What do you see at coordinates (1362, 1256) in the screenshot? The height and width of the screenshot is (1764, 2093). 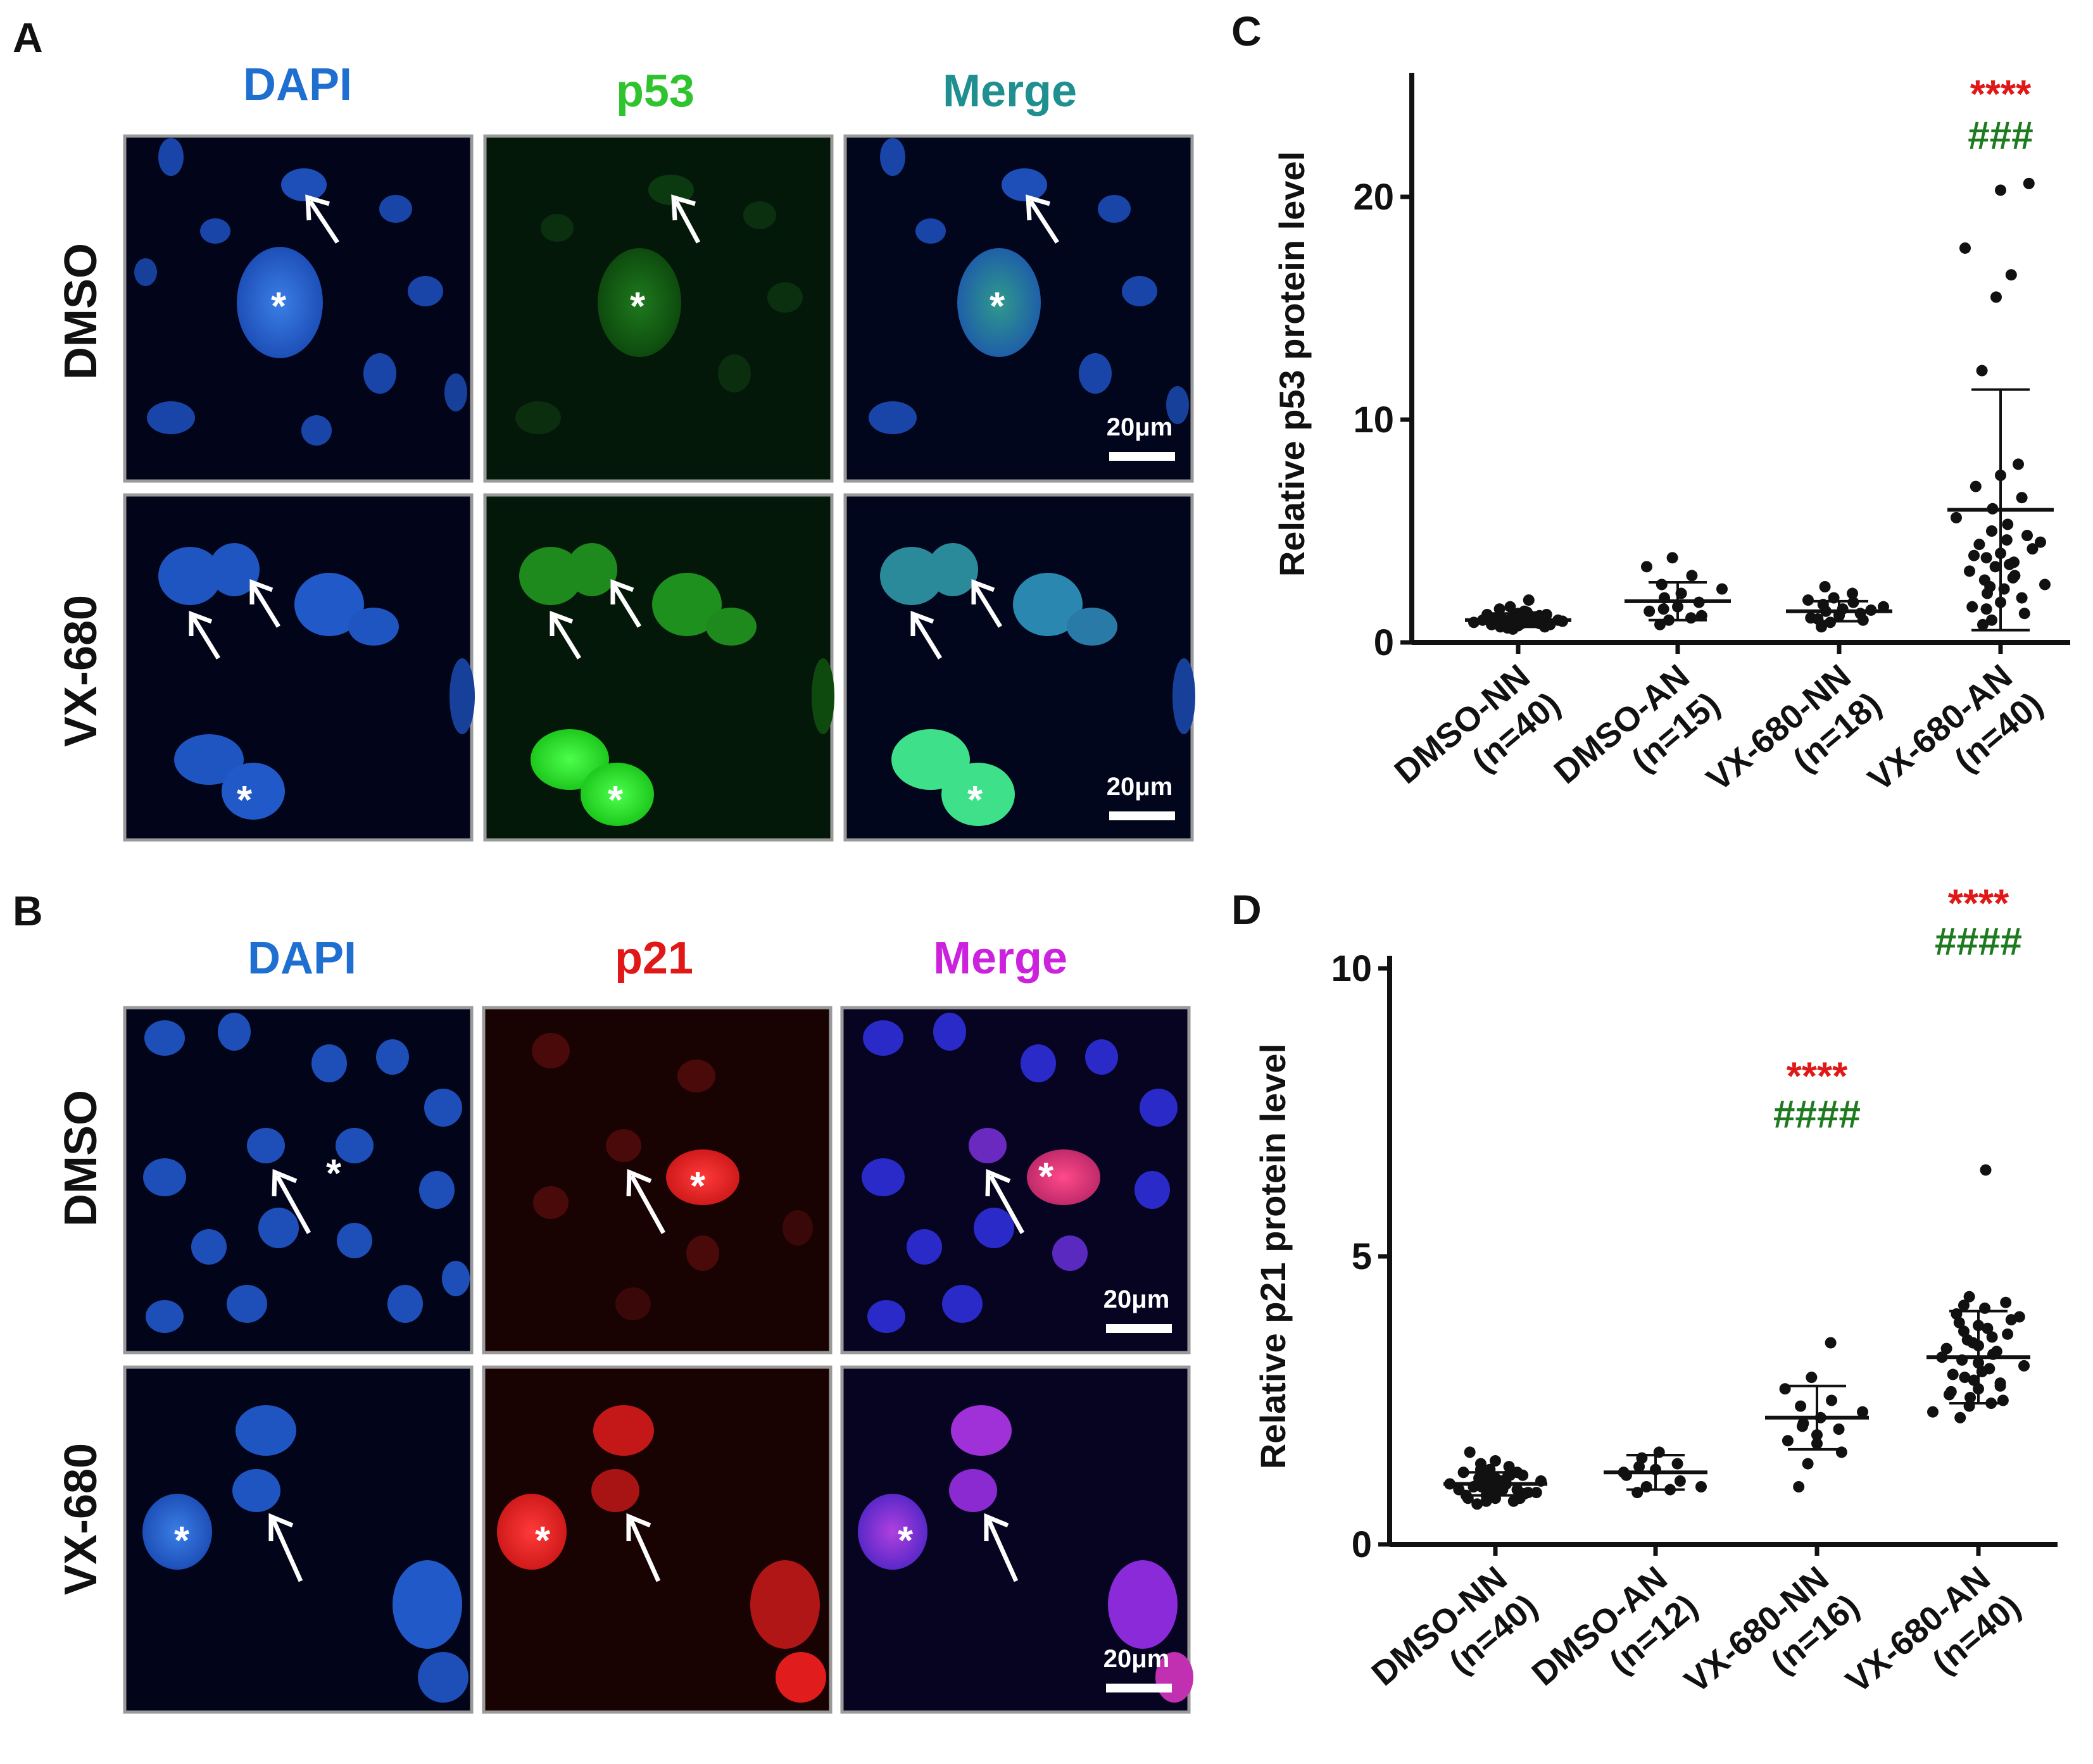 I see `chart-d-y-tick-label: 5` at bounding box center [1362, 1256].